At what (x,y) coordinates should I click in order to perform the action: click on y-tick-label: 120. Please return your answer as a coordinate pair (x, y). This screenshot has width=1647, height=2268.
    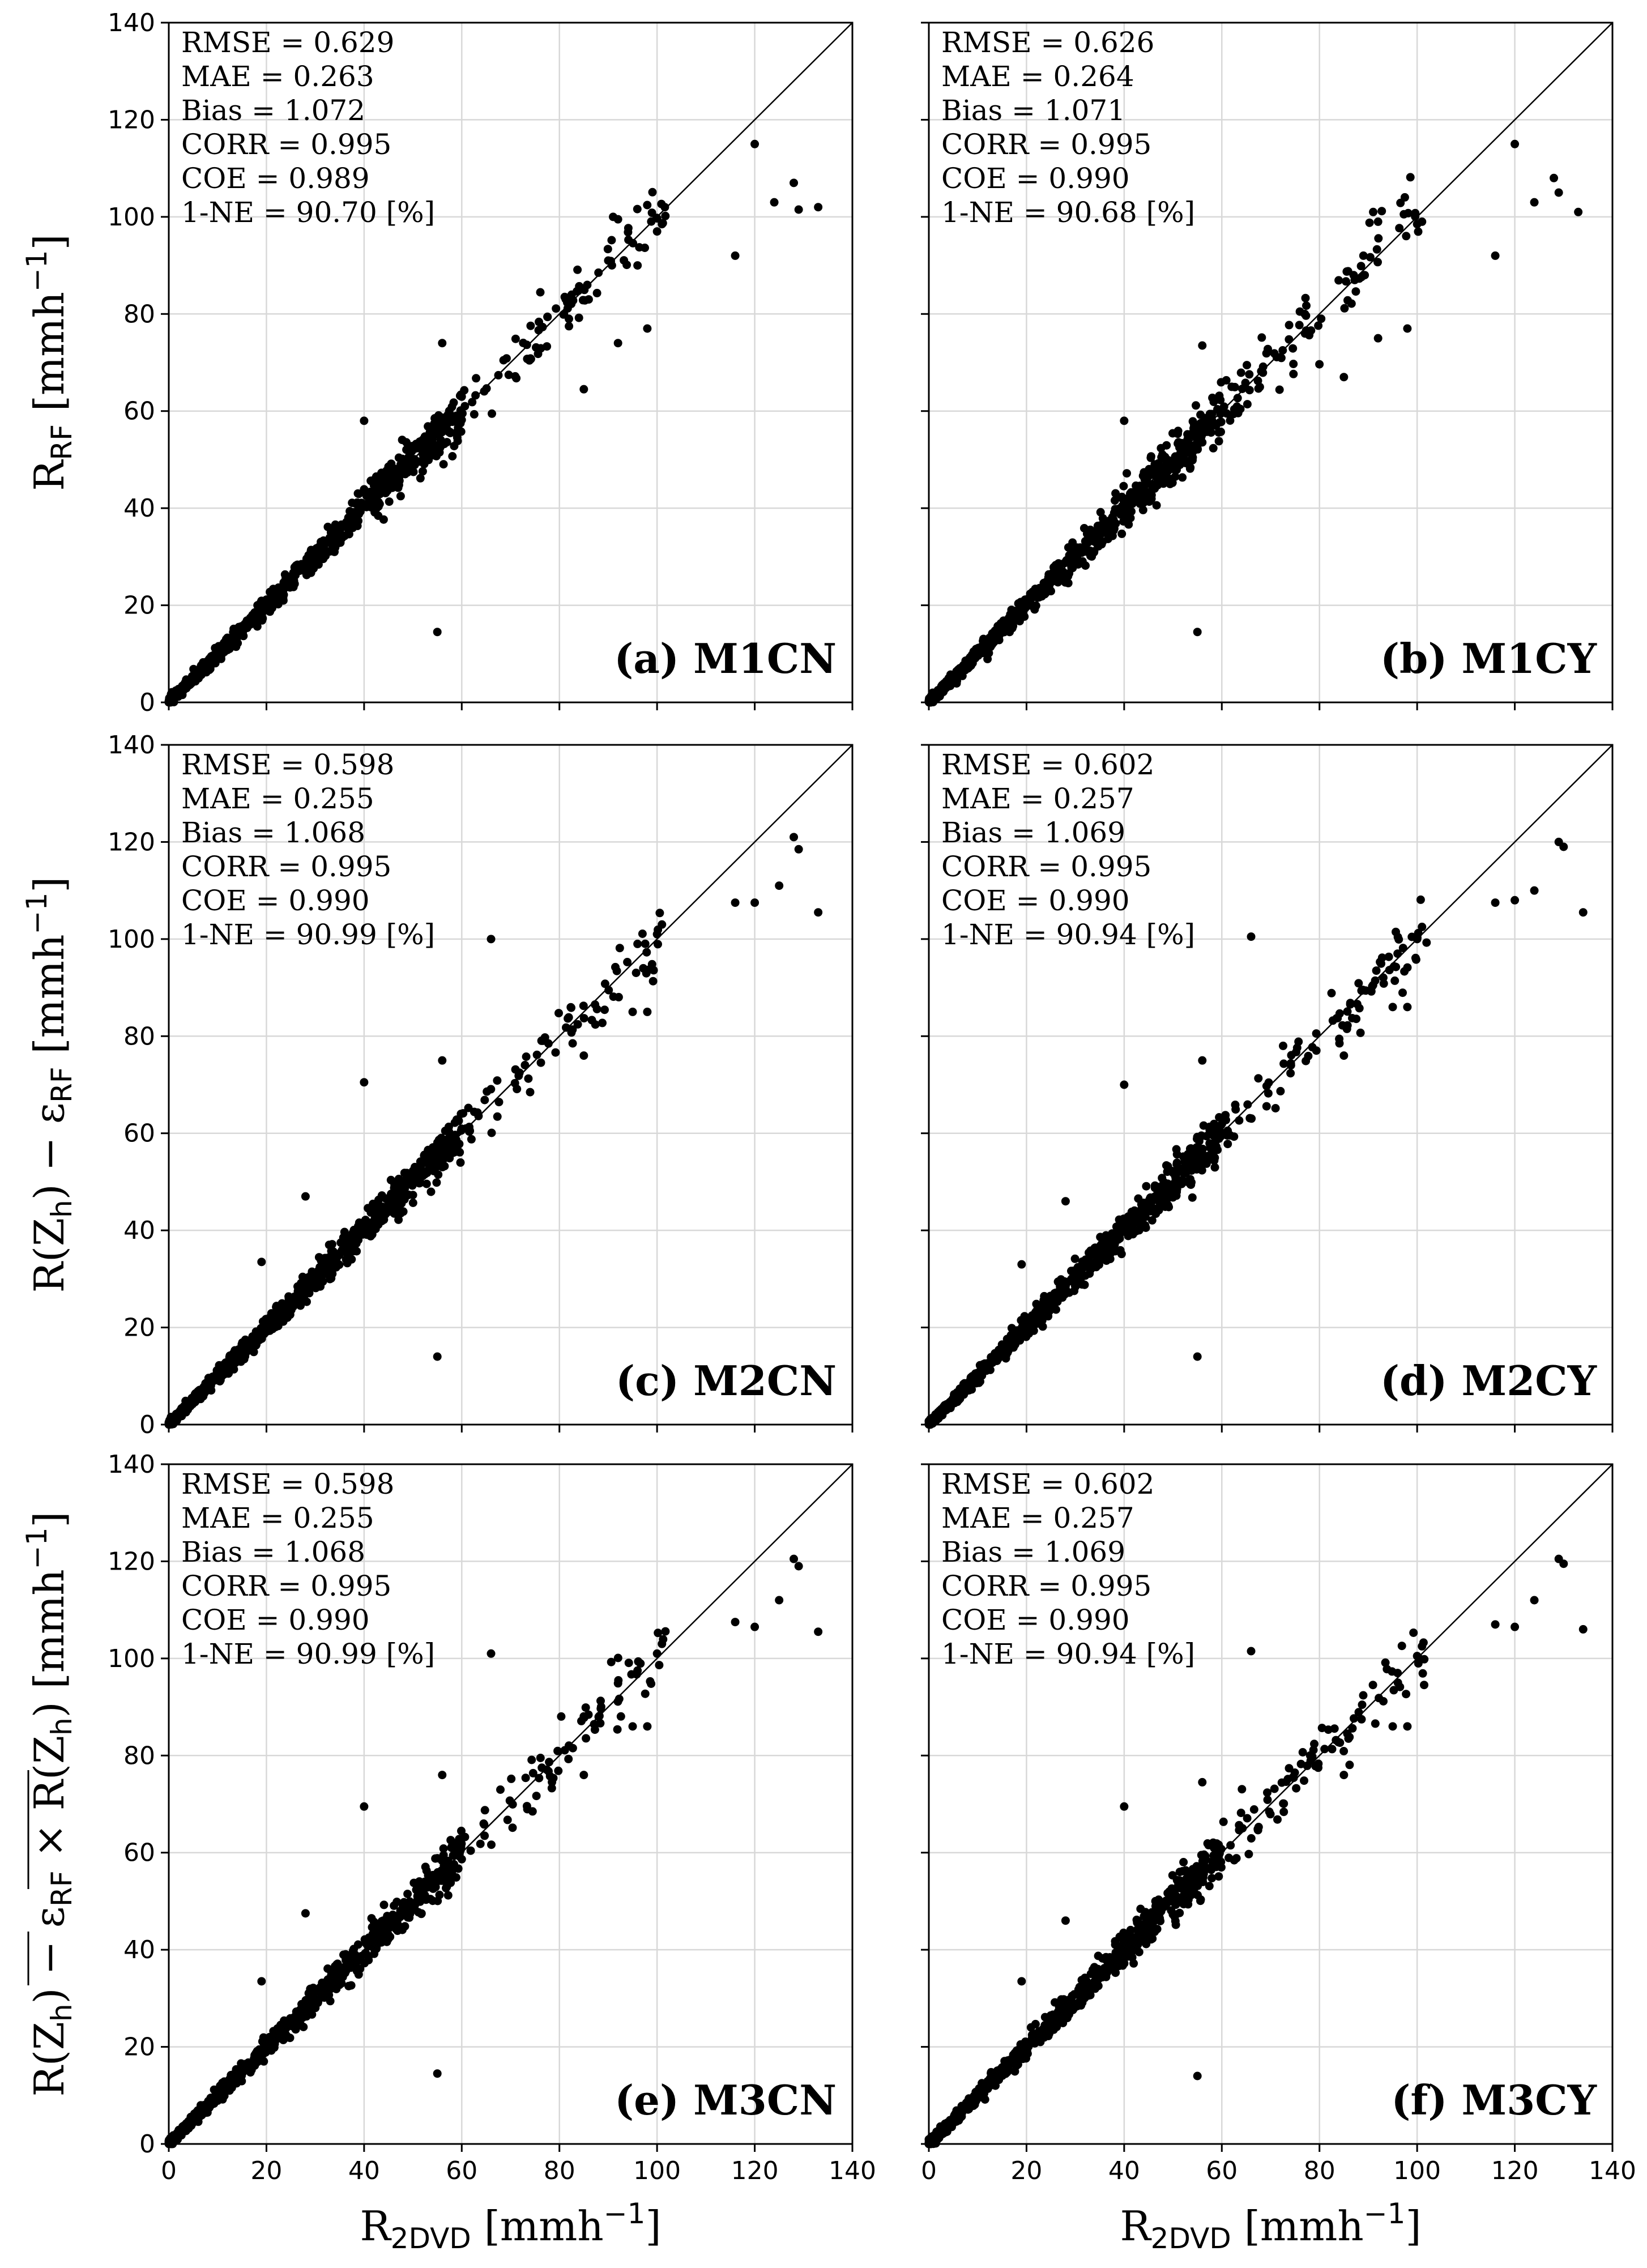
    Looking at the image, I should click on (132, 842).